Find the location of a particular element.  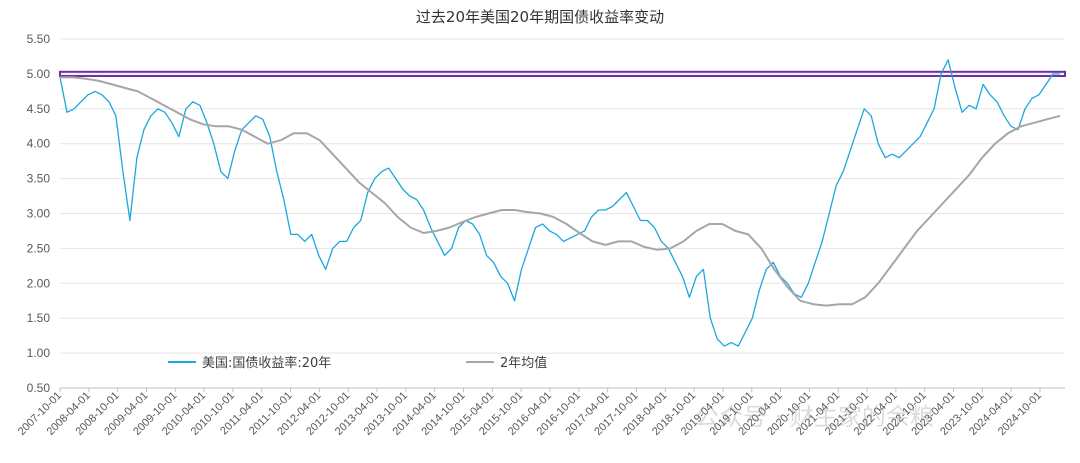

highlight-band-rect is located at coordinates (562, 73).